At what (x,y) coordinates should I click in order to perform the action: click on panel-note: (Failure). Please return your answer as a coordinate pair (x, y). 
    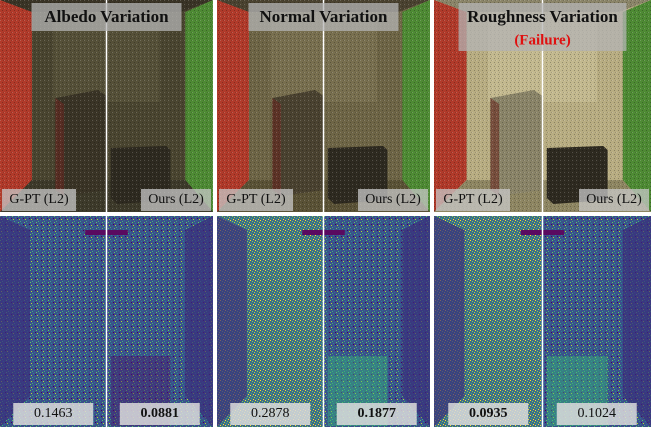
    Looking at the image, I should click on (542, 40).